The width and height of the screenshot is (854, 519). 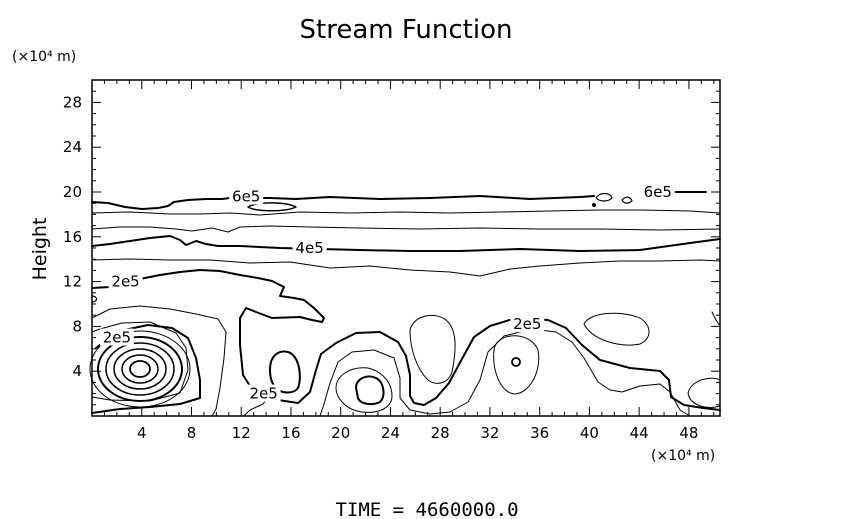 I want to click on time-footer: TIME = 4660000.0, so click(x=426, y=509).